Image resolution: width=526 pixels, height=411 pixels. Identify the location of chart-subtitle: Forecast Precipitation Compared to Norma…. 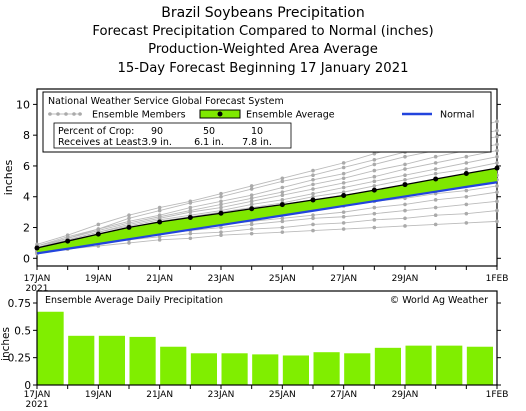
(263, 31).